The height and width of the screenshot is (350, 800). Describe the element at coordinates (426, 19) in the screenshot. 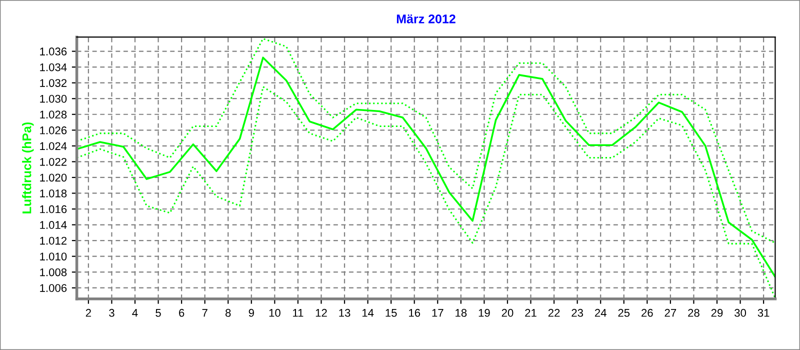

I see `chart-title: März 2012` at that location.